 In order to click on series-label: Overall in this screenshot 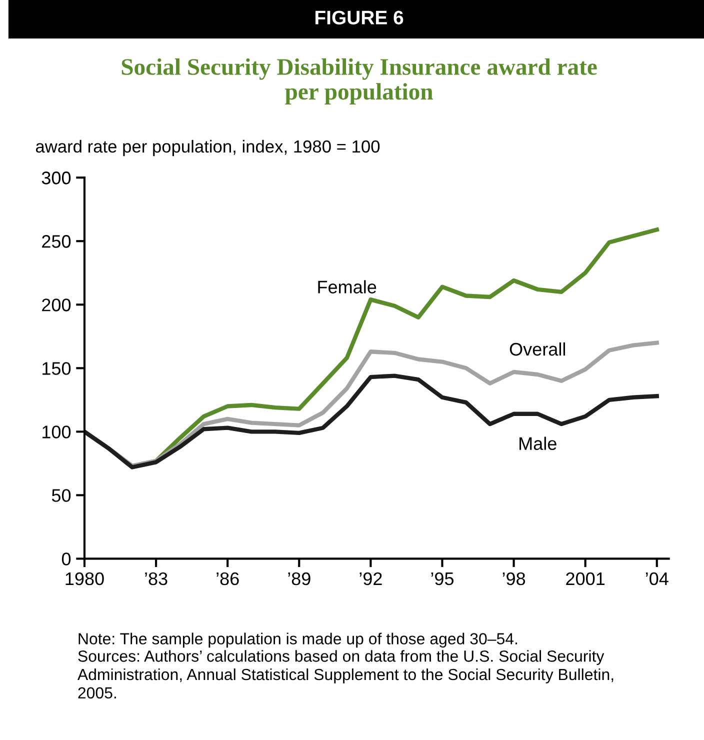, I will do `click(538, 349)`.